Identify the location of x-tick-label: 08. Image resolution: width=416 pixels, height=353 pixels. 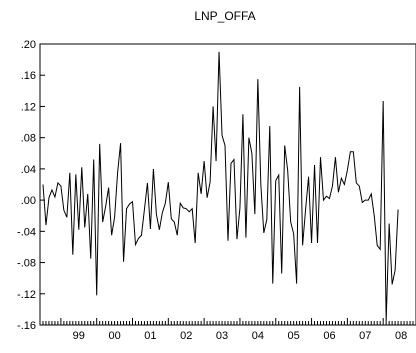
(401, 336).